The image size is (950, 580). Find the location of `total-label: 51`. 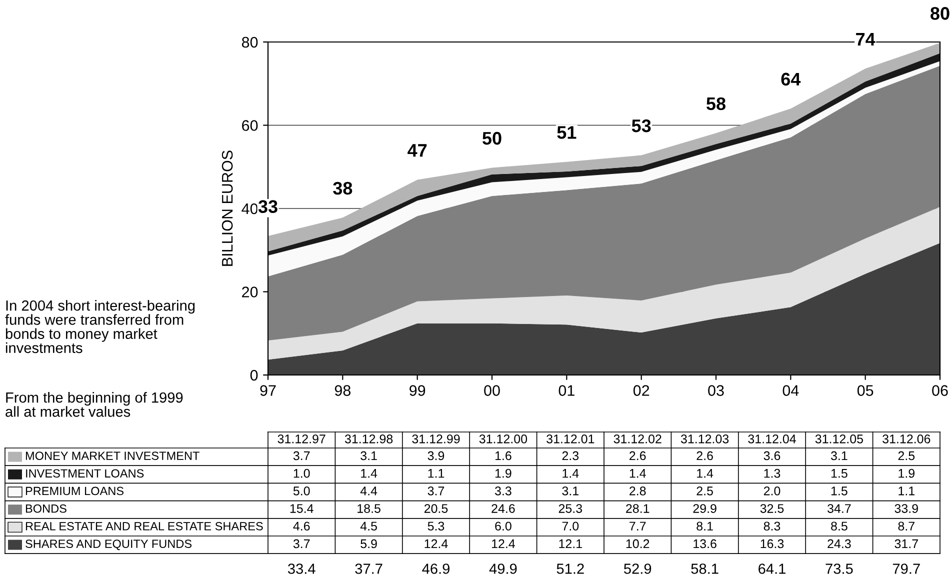

total-label: 51 is located at coordinates (566, 132).